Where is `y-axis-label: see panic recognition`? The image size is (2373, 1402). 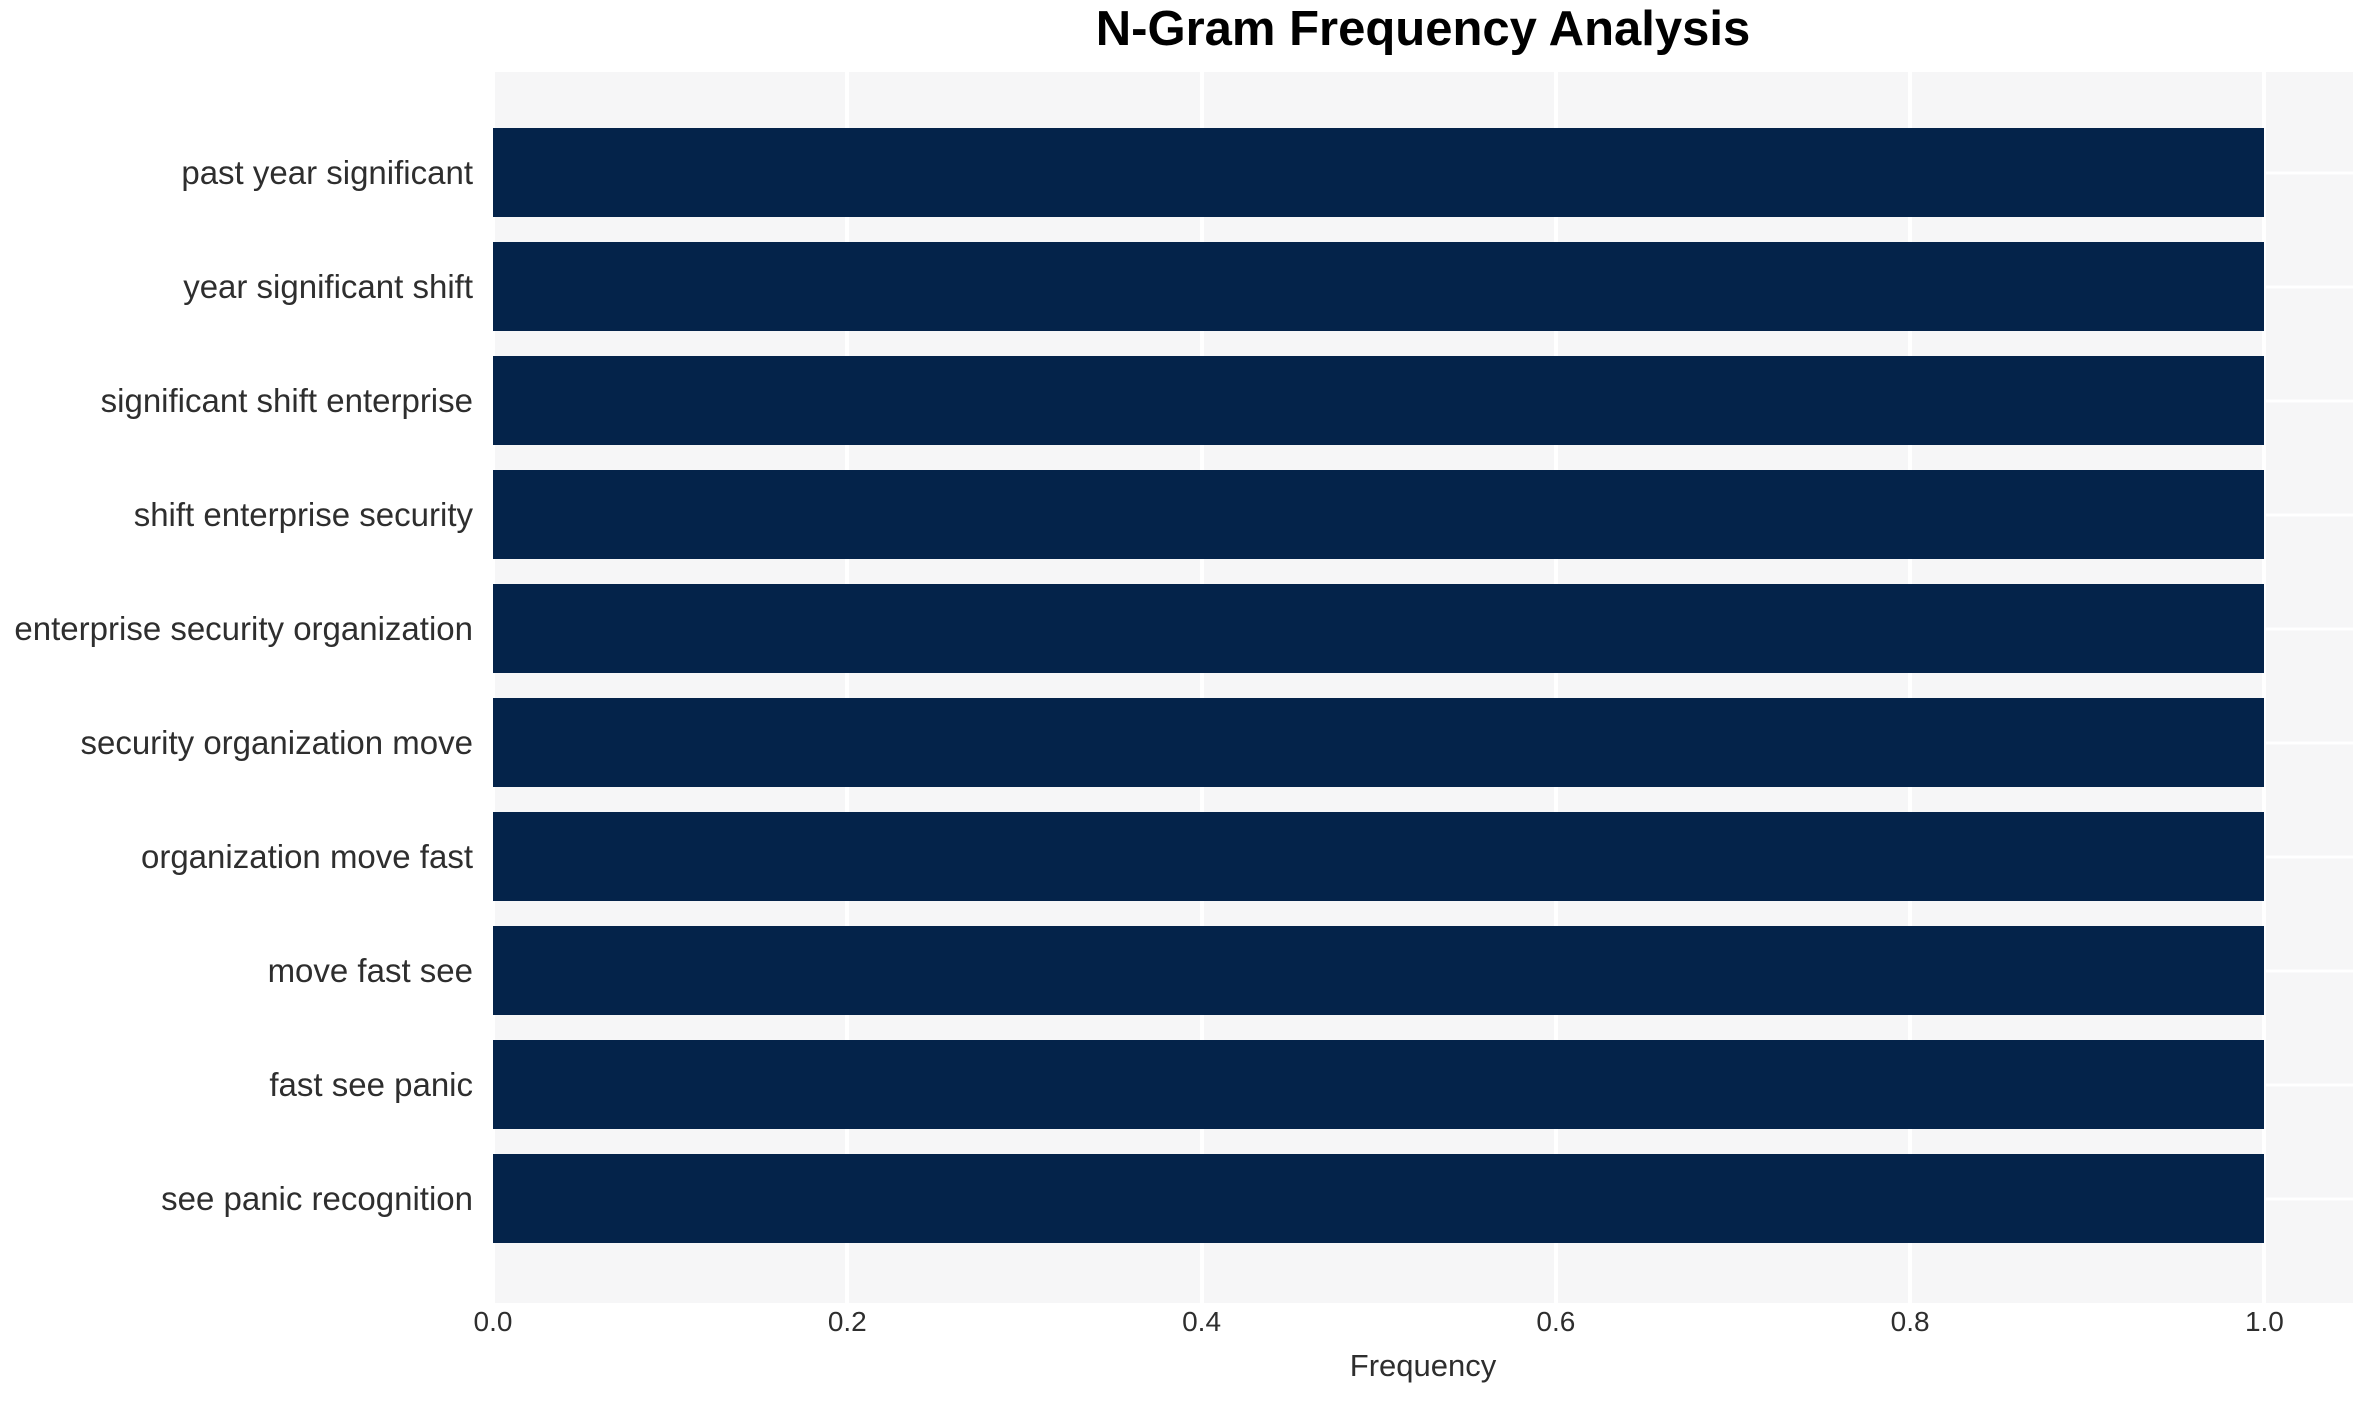 y-axis-label: see panic recognition is located at coordinates (317, 1198).